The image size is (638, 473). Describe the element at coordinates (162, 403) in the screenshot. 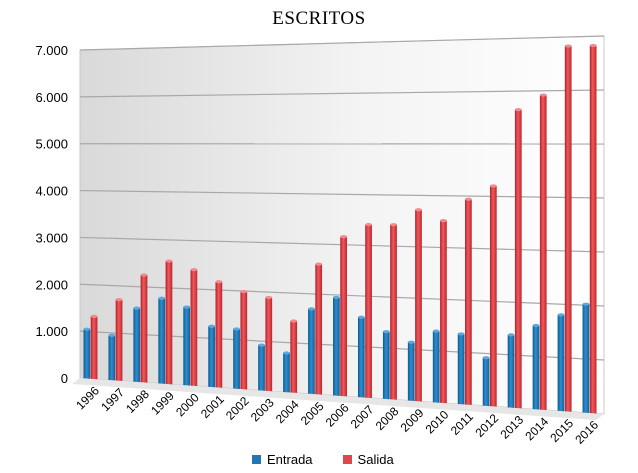

I see `x-tick-label: 1999` at that location.